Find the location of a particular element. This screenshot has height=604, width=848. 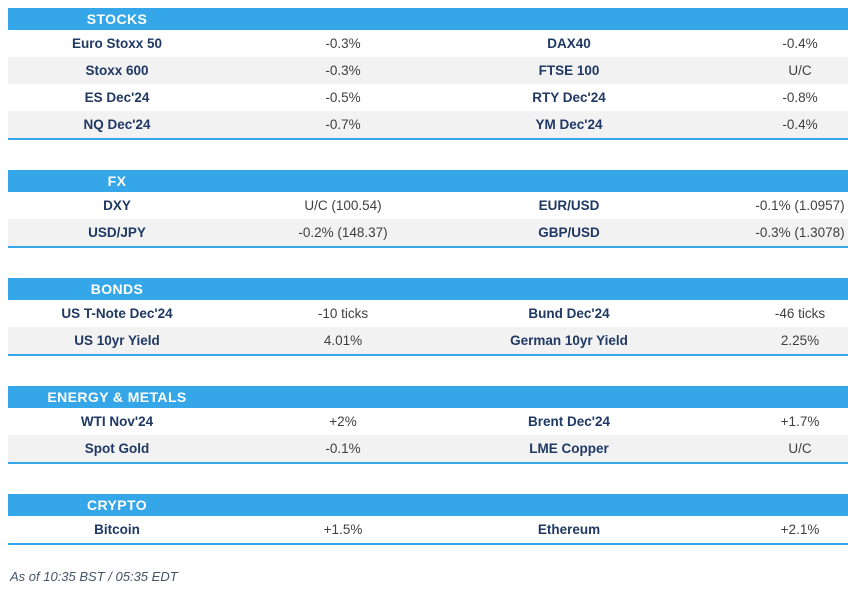

section-header-stocks: STOCKS is located at coordinates (428, 19).